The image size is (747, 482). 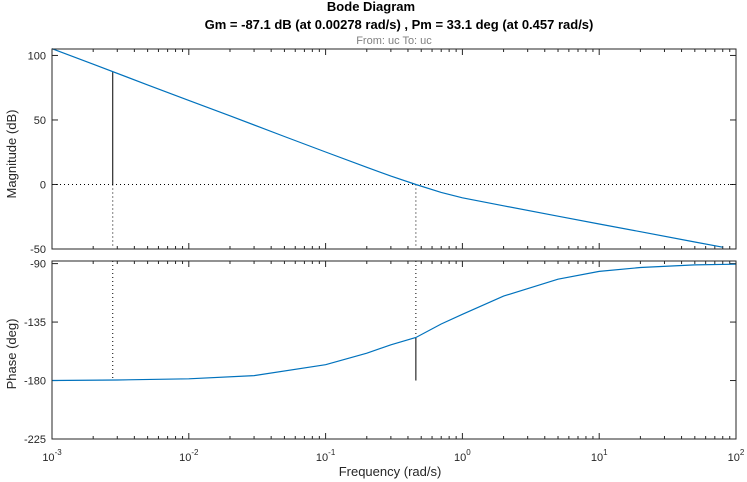 What do you see at coordinates (38, 265) in the screenshot?
I see `phase-y-tick-label: -90` at bounding box center [38, 265].